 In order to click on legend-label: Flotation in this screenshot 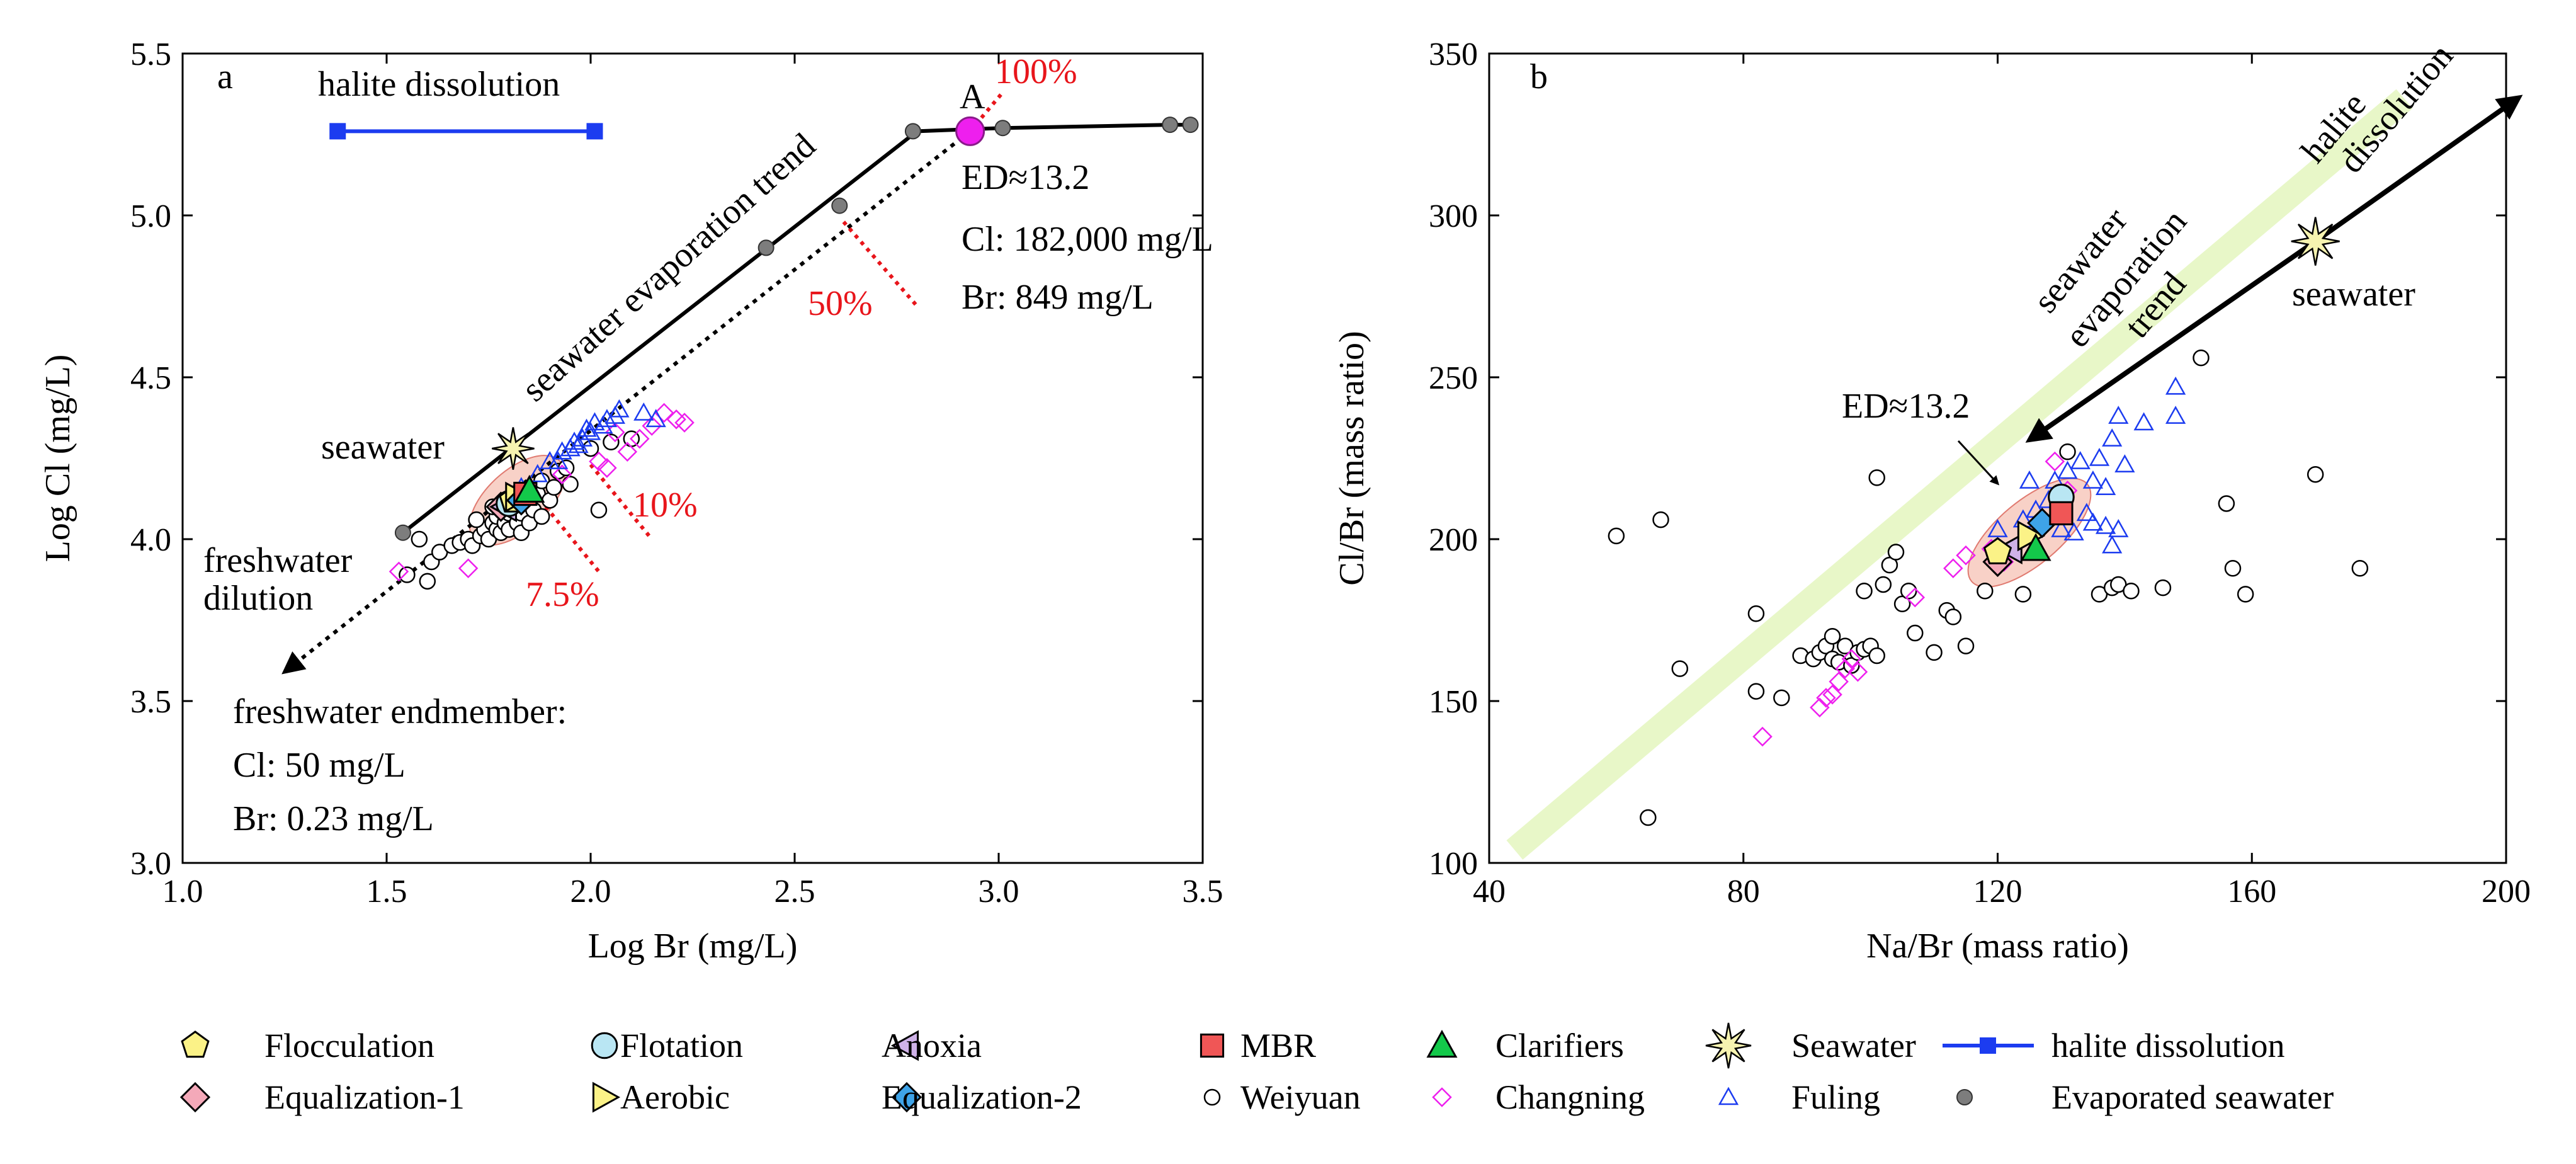, I will do `click(681, 1045)`.